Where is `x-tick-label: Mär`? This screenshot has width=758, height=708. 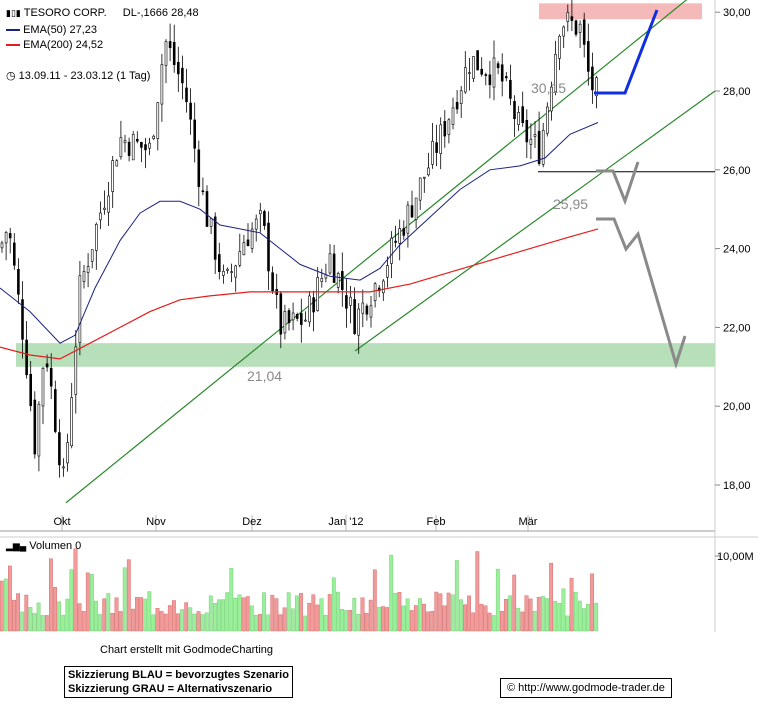 x-tick-label: Mär is located at coordinates (528, 522).